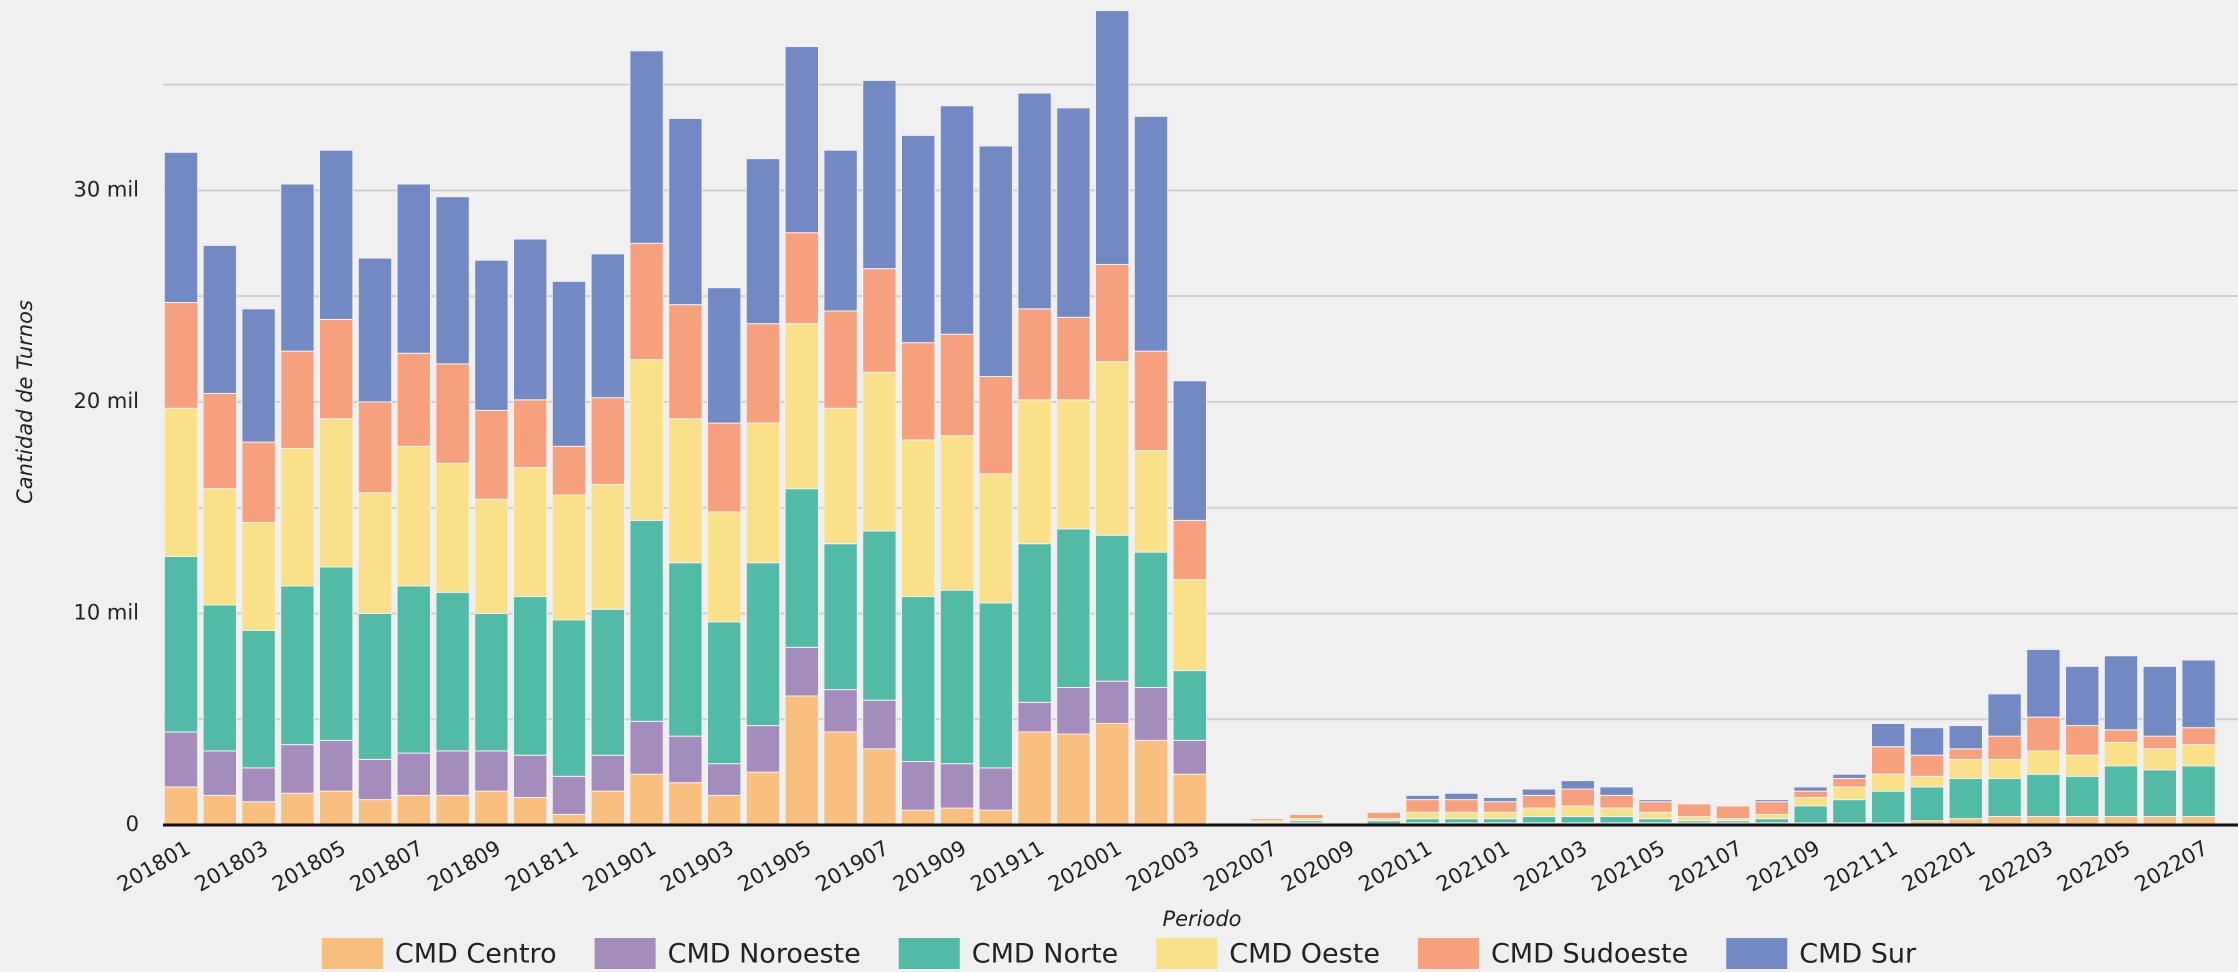 This screenshot has width=2238, height=972. I want to click on x-tick-label: 201903, so click(696, 866).